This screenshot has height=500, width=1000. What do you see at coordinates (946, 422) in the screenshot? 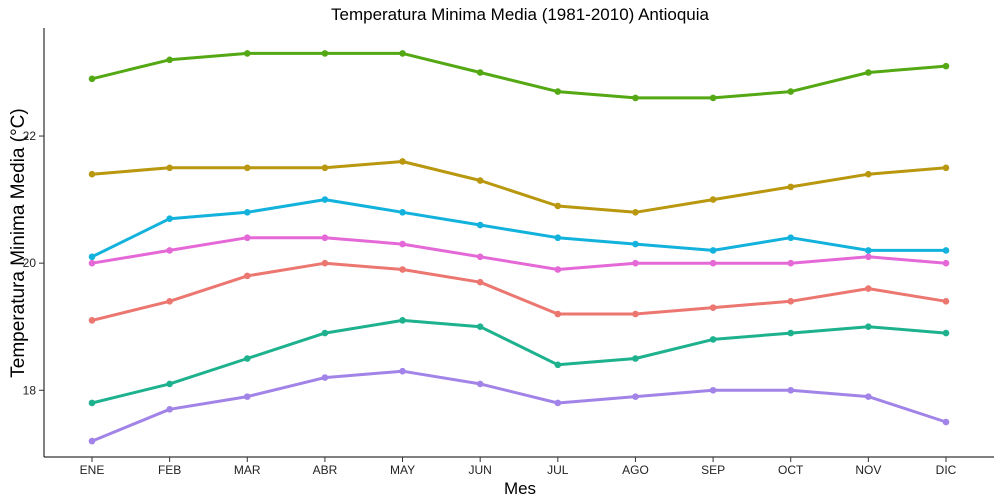
I see `data-point-purple-dic` at bounding box center [946, 422].